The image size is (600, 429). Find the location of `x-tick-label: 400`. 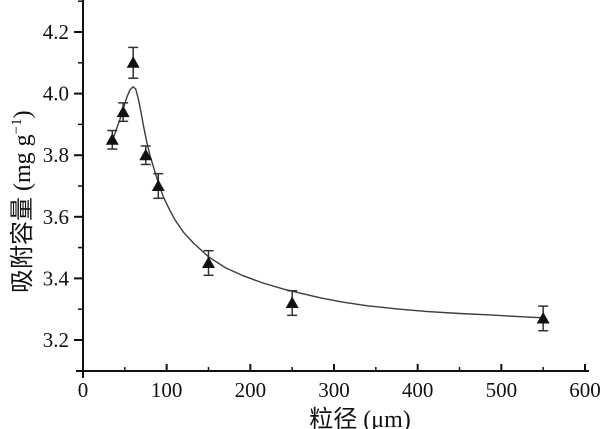

x-tick-label: 400 is located at coordinates (418, 390).